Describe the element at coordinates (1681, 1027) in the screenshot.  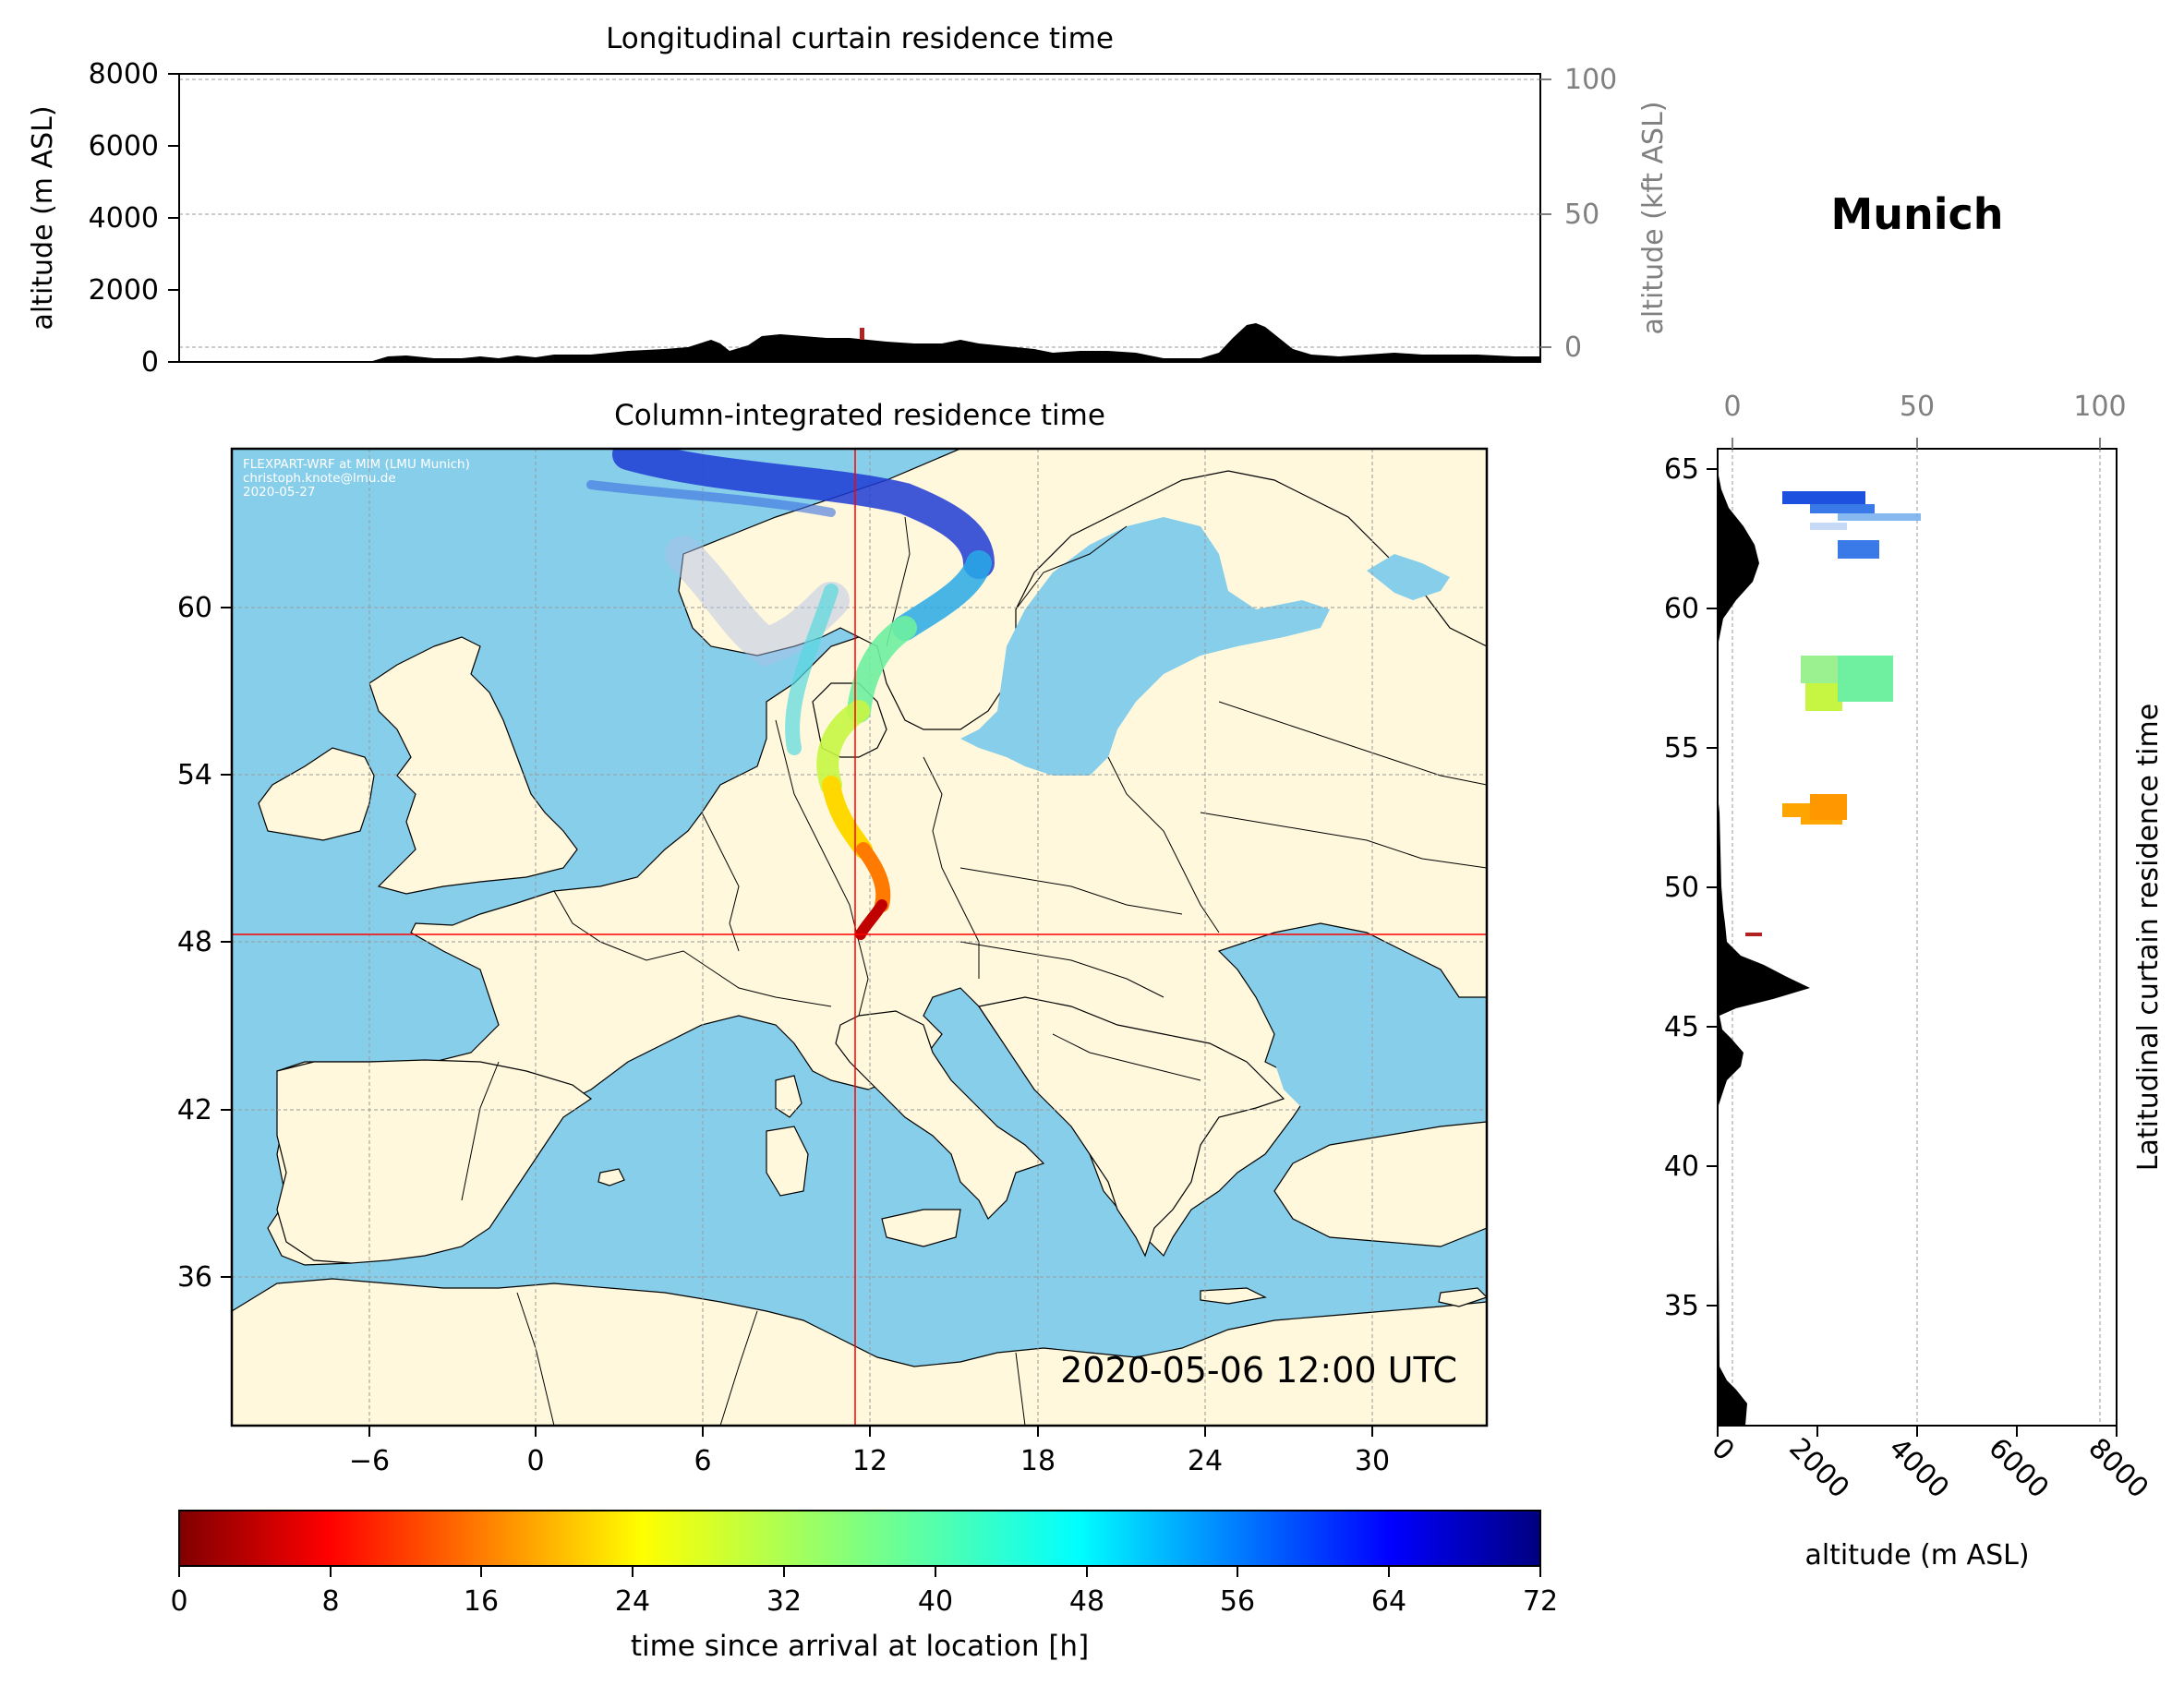
I see `right-ytick-label: 45` at that location.